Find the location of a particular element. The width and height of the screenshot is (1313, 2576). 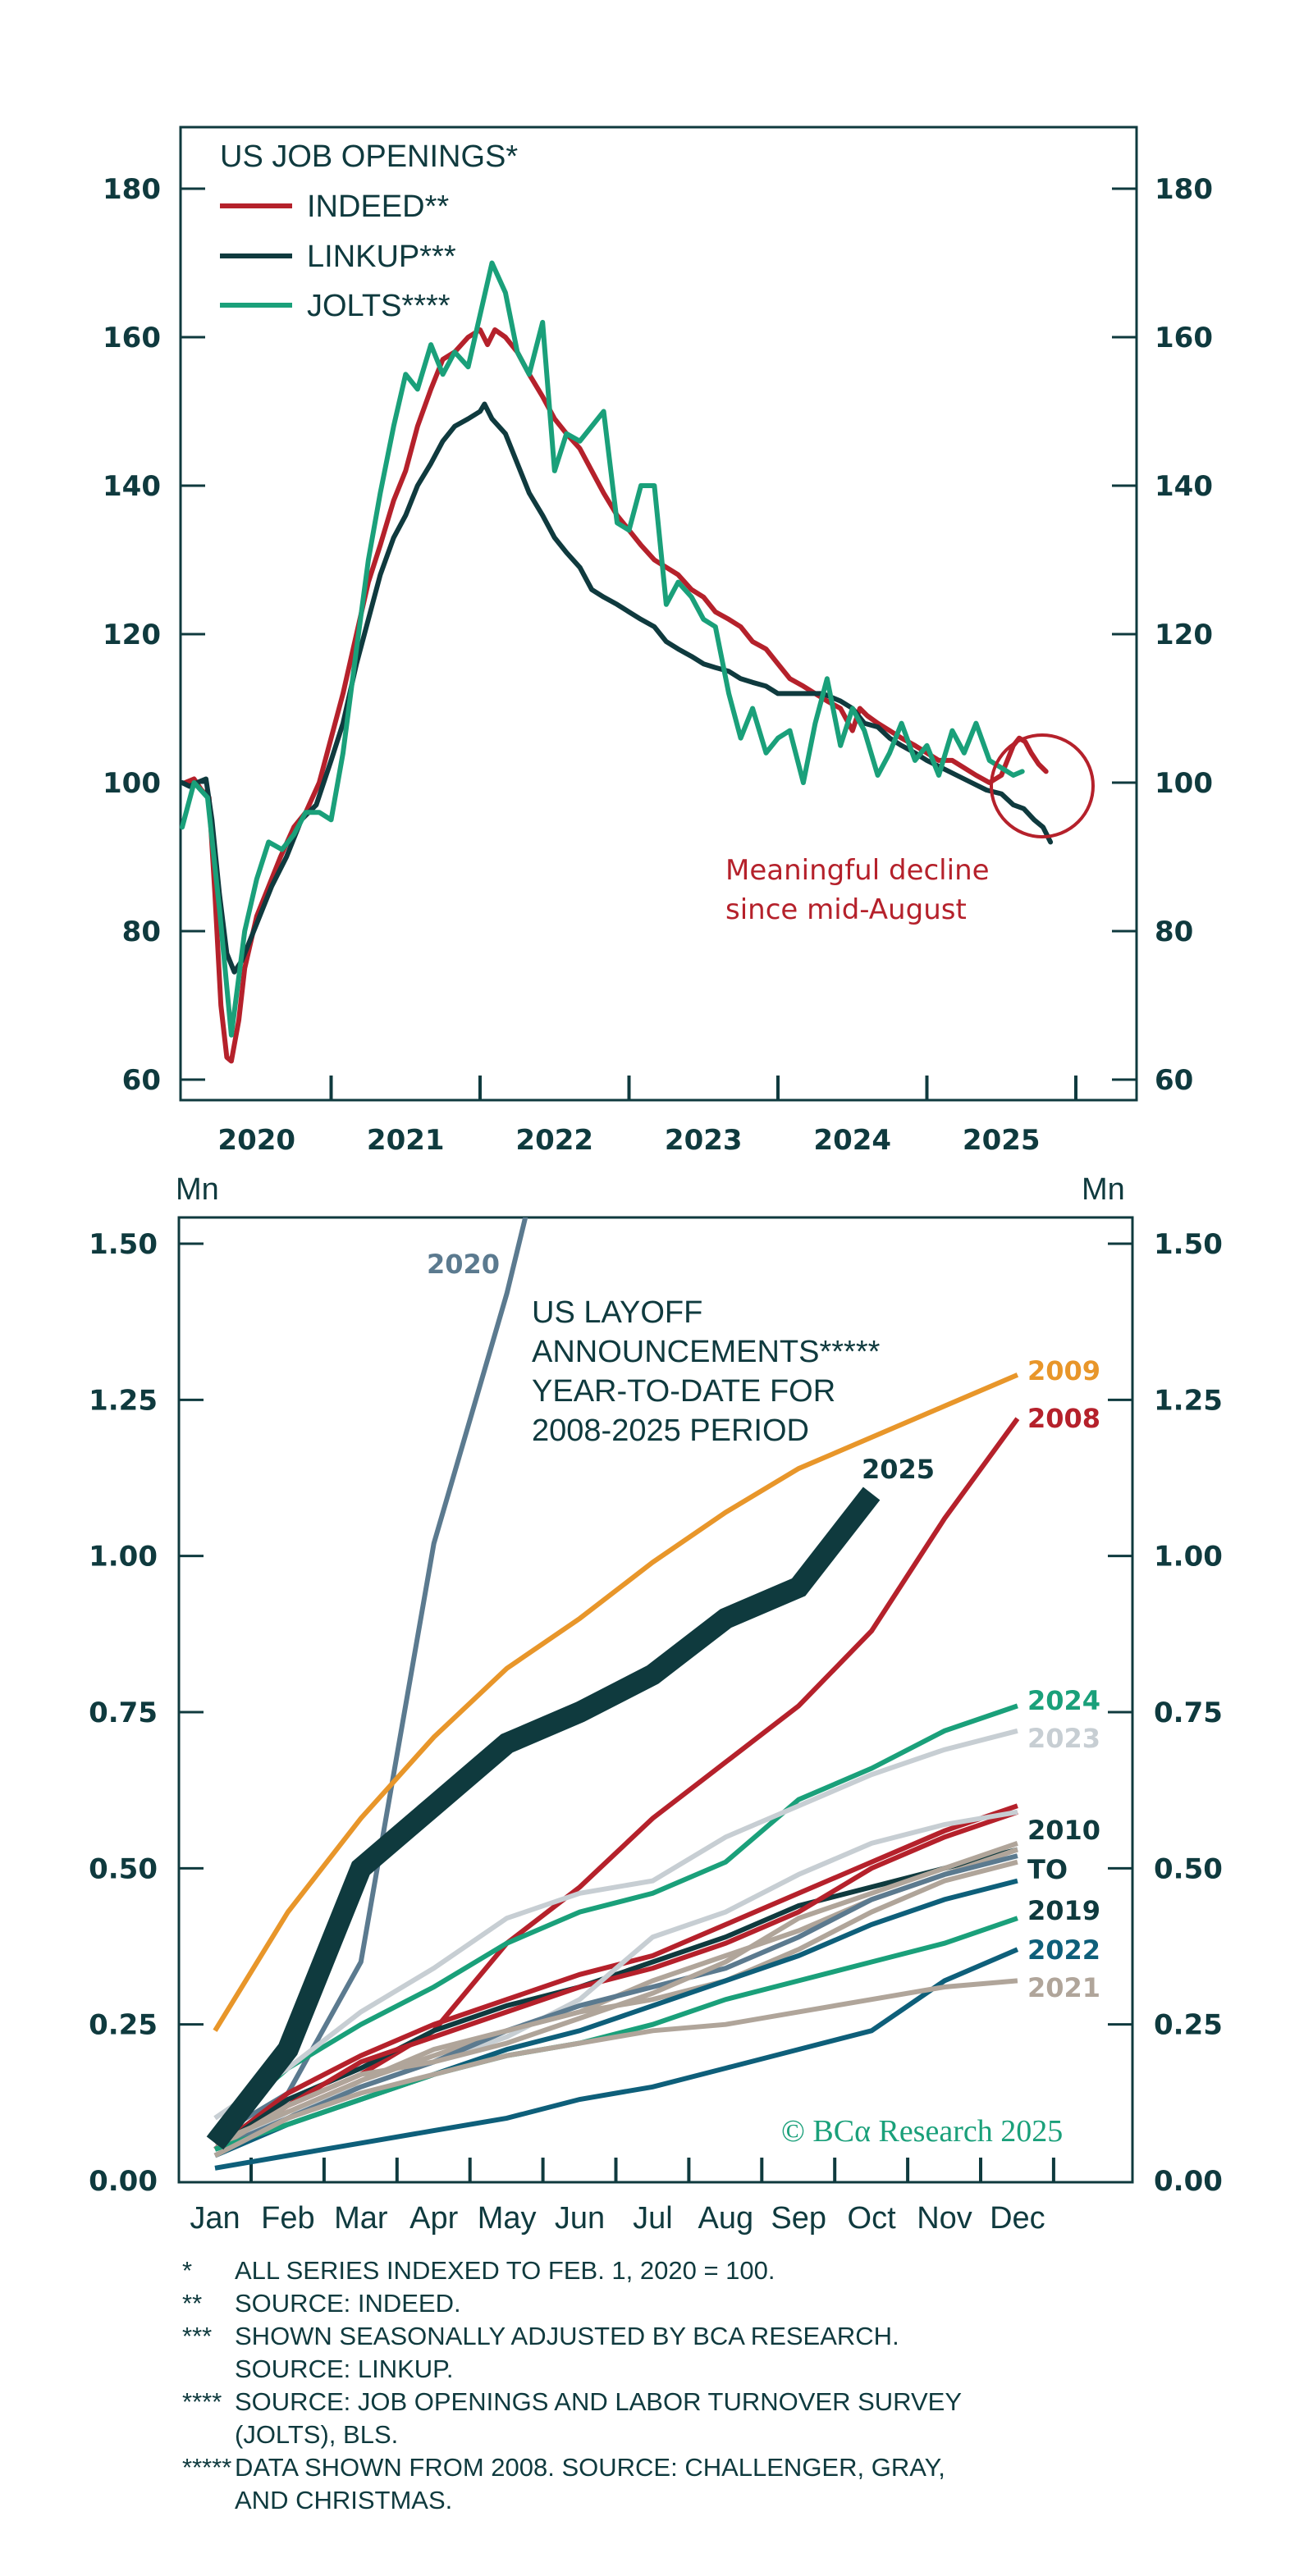

x-tick-label: 2020 is located at coordinates (256, 1141).